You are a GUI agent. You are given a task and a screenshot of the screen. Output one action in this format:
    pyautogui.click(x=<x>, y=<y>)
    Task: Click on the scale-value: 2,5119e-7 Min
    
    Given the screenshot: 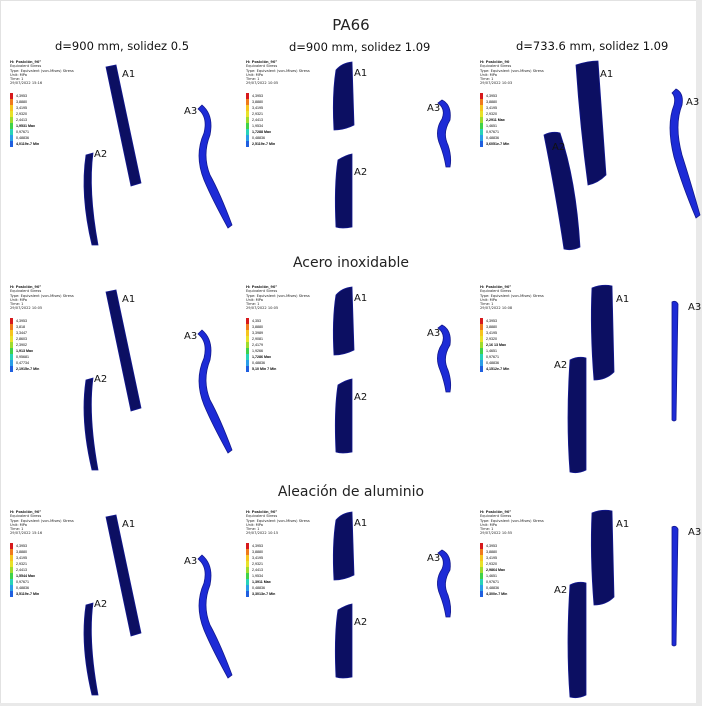 What is the action you would take?
    pyautogui.click(x=264, y=144)
    